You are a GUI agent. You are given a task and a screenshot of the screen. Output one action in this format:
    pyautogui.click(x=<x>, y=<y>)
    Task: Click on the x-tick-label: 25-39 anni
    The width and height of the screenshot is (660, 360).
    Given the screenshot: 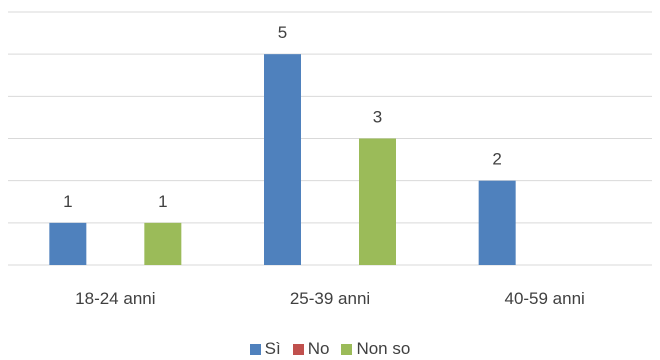 What is the action you would take?
    pyautogui.click(x=330, y=298)
    